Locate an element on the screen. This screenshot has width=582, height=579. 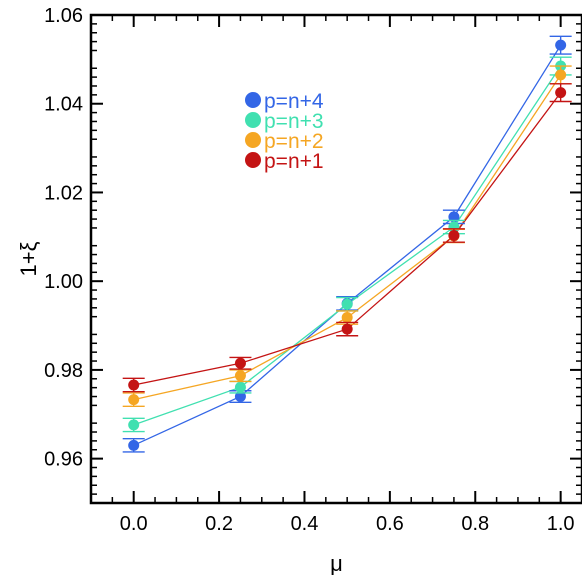
y-tick-label: 1.00 is located at coordinates (63, 282).